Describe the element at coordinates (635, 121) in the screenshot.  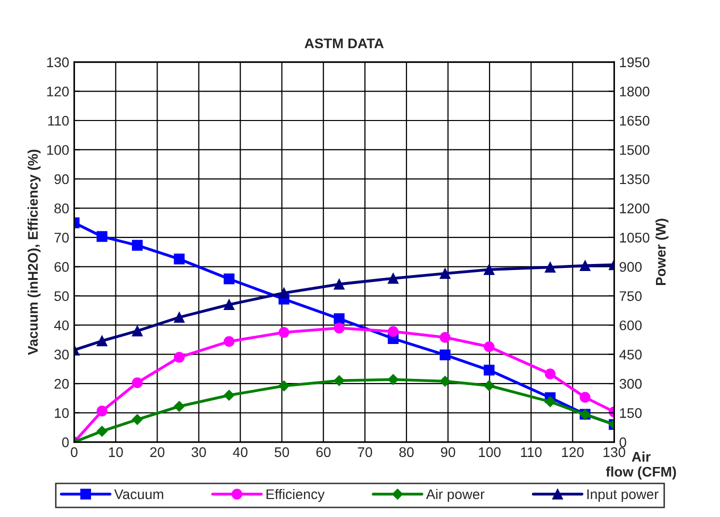
I see `y2-tick-label: 1650` at that location.